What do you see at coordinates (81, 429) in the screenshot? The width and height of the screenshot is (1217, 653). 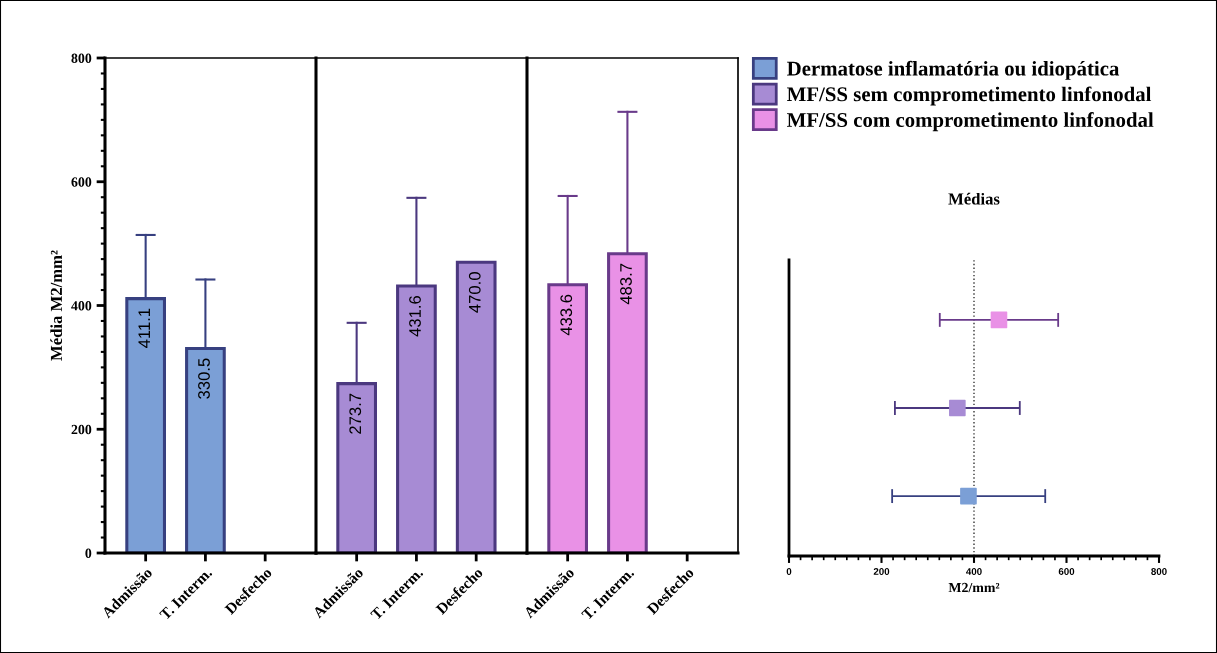 I see `y-tick-label: 200` at bounding box center [81, 429].